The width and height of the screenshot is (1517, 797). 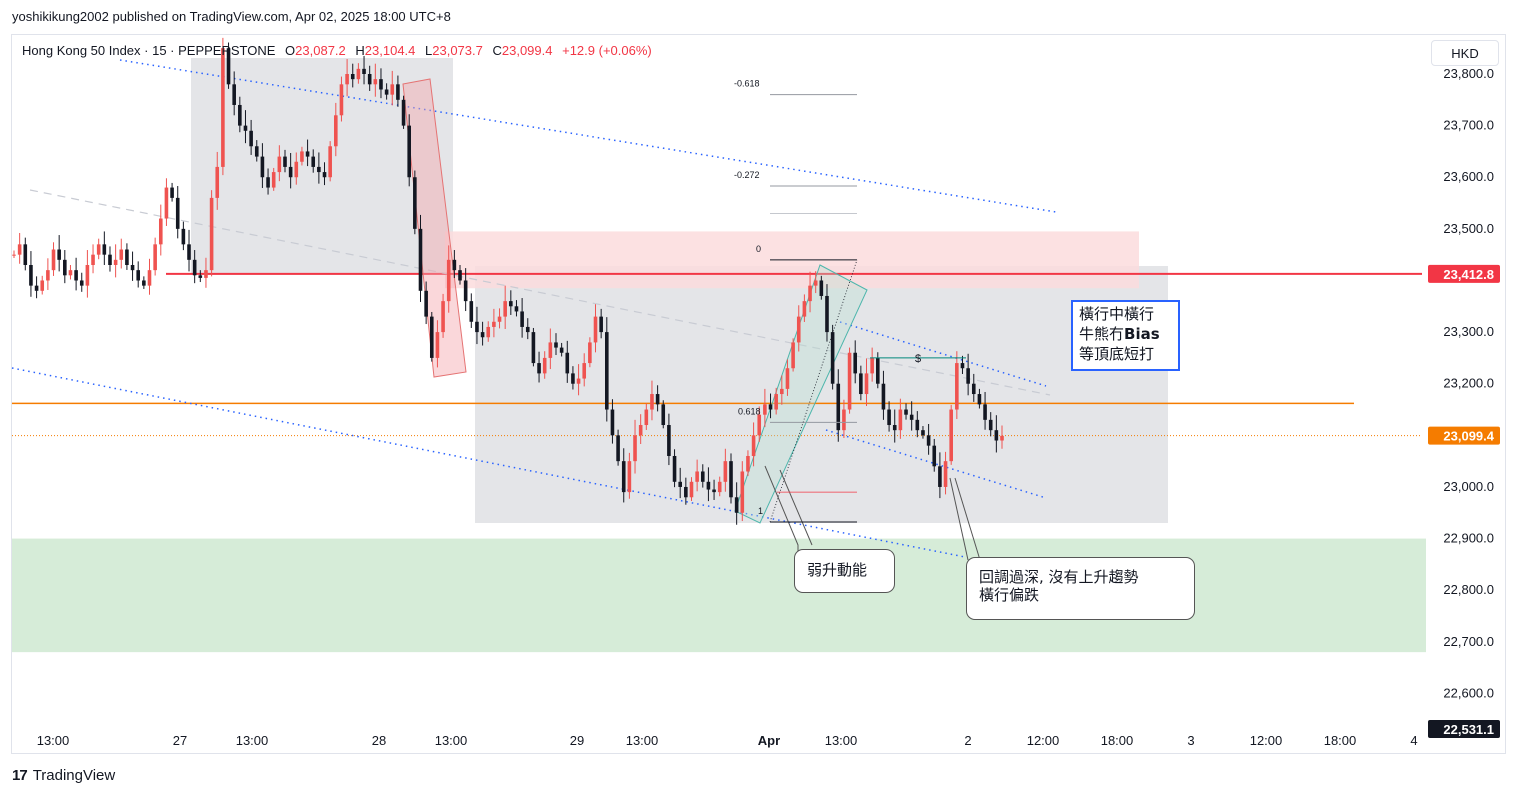 What do you see at coordinates (1190, 740) in the screenshot?
I see `x-tick-label: 3` at bounding box center [1190, 740].